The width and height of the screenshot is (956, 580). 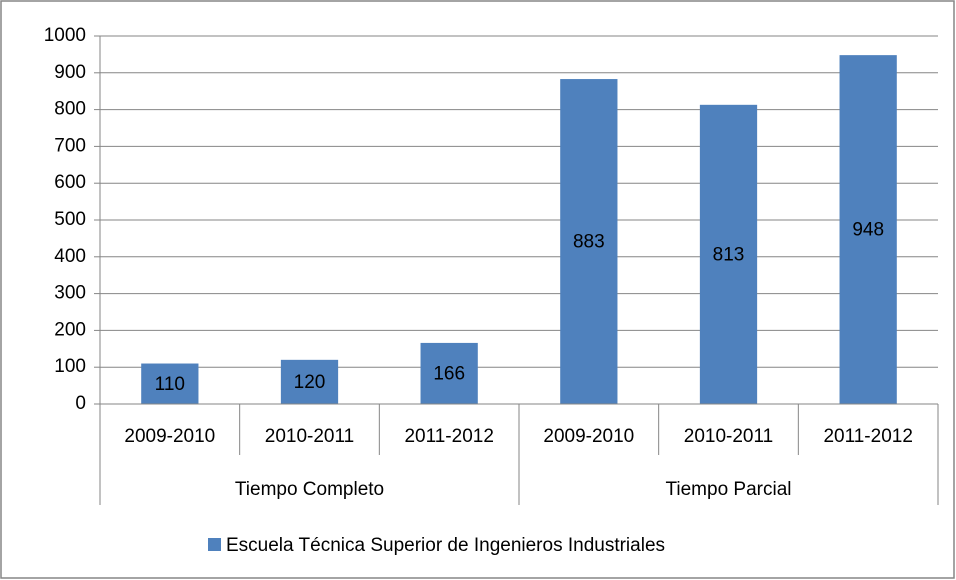 I want to click on y-tick-label: 1000, so click(x=65, y=35).